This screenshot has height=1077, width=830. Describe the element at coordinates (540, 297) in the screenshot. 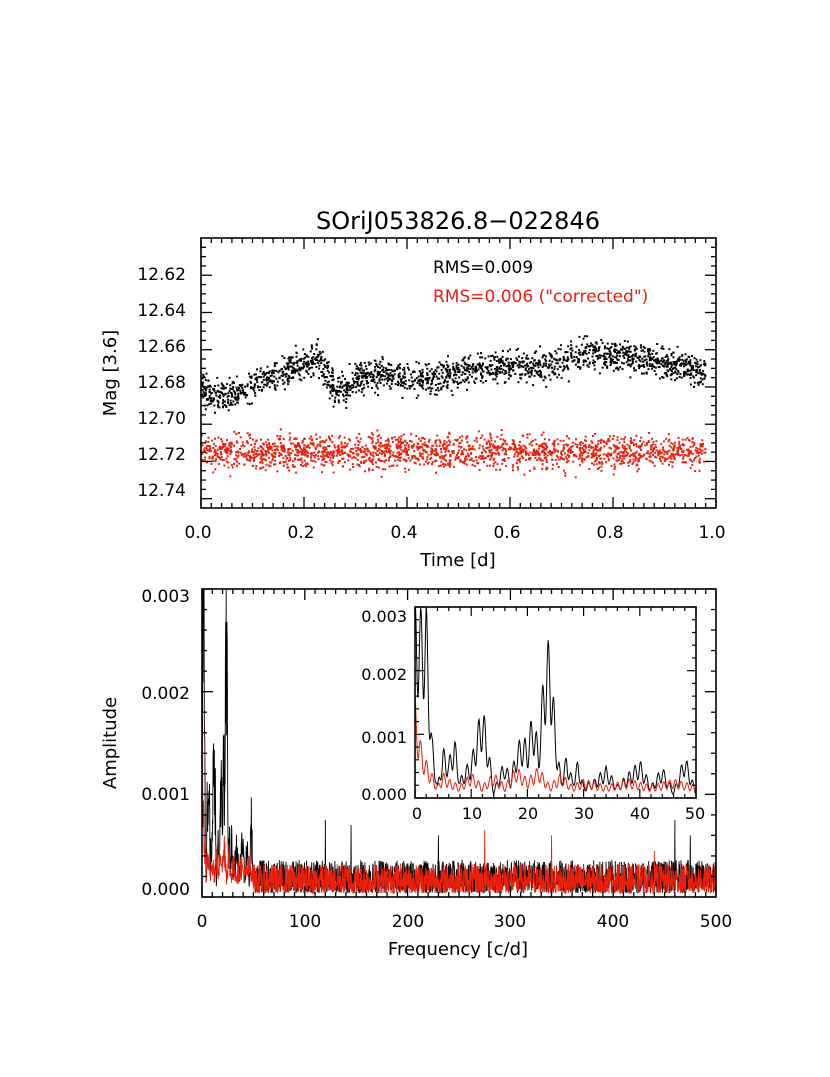

I see `rms-corrected-label: RMS=0.006 ("corrected")` at that location.